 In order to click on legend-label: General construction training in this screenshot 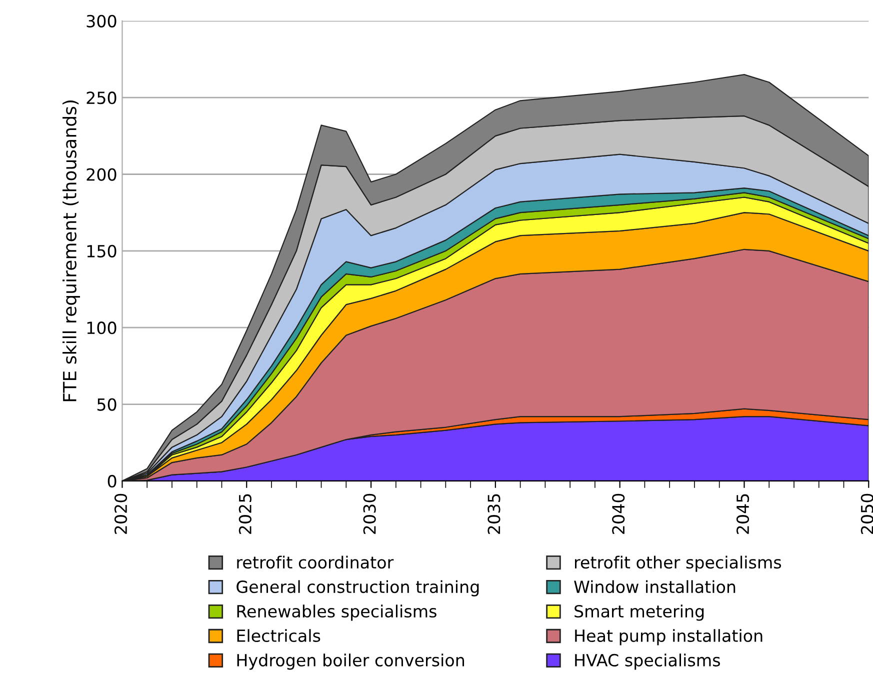, I will do `click(357, 588)`.